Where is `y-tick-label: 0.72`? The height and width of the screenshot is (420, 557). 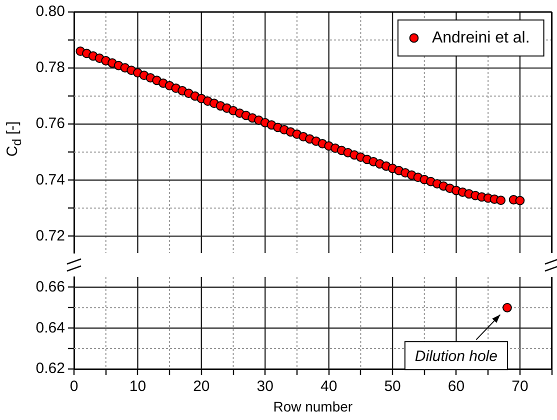
y-tick-label: 0.72 is located at coordinates (50, 235).